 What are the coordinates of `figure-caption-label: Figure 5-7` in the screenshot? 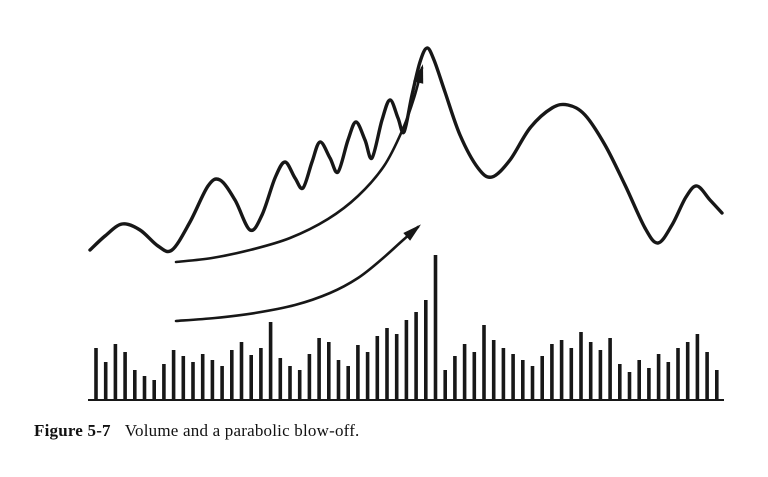 It's located at (72, 430).